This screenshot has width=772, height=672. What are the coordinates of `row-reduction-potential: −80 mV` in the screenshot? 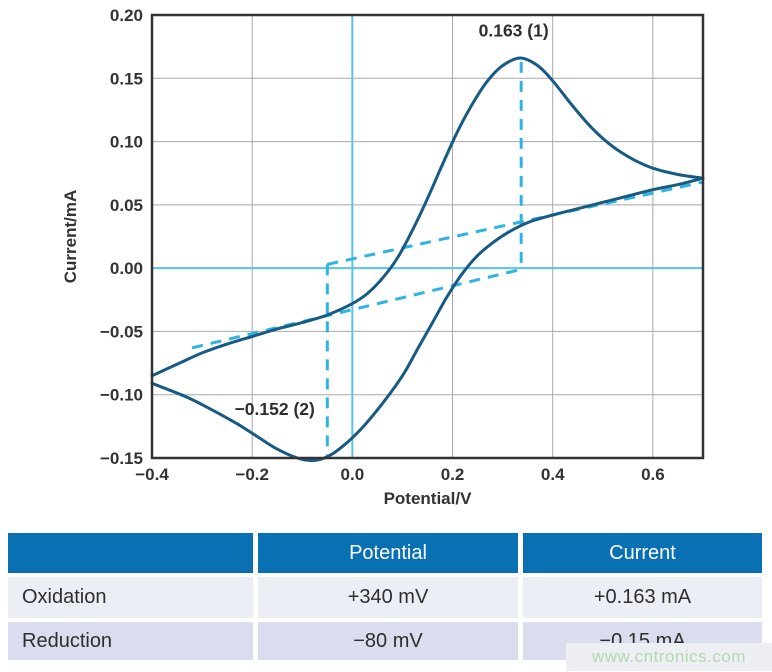 It's located at (388, 641).